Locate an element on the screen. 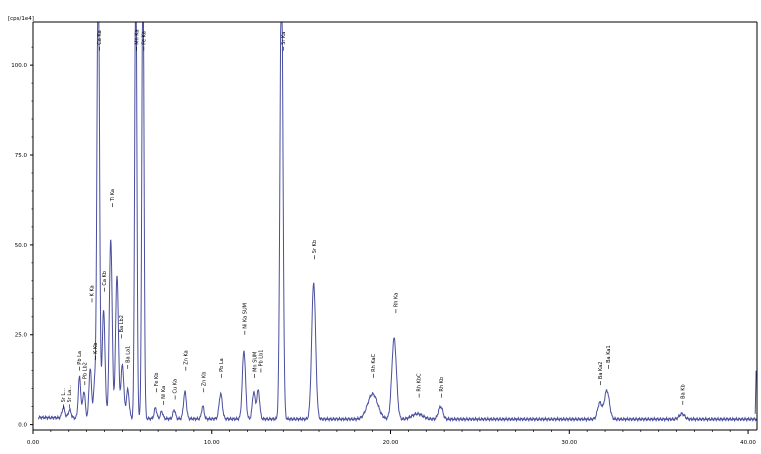 The image size is (761, 454). trace-edge is located at coordinates (755, 392).